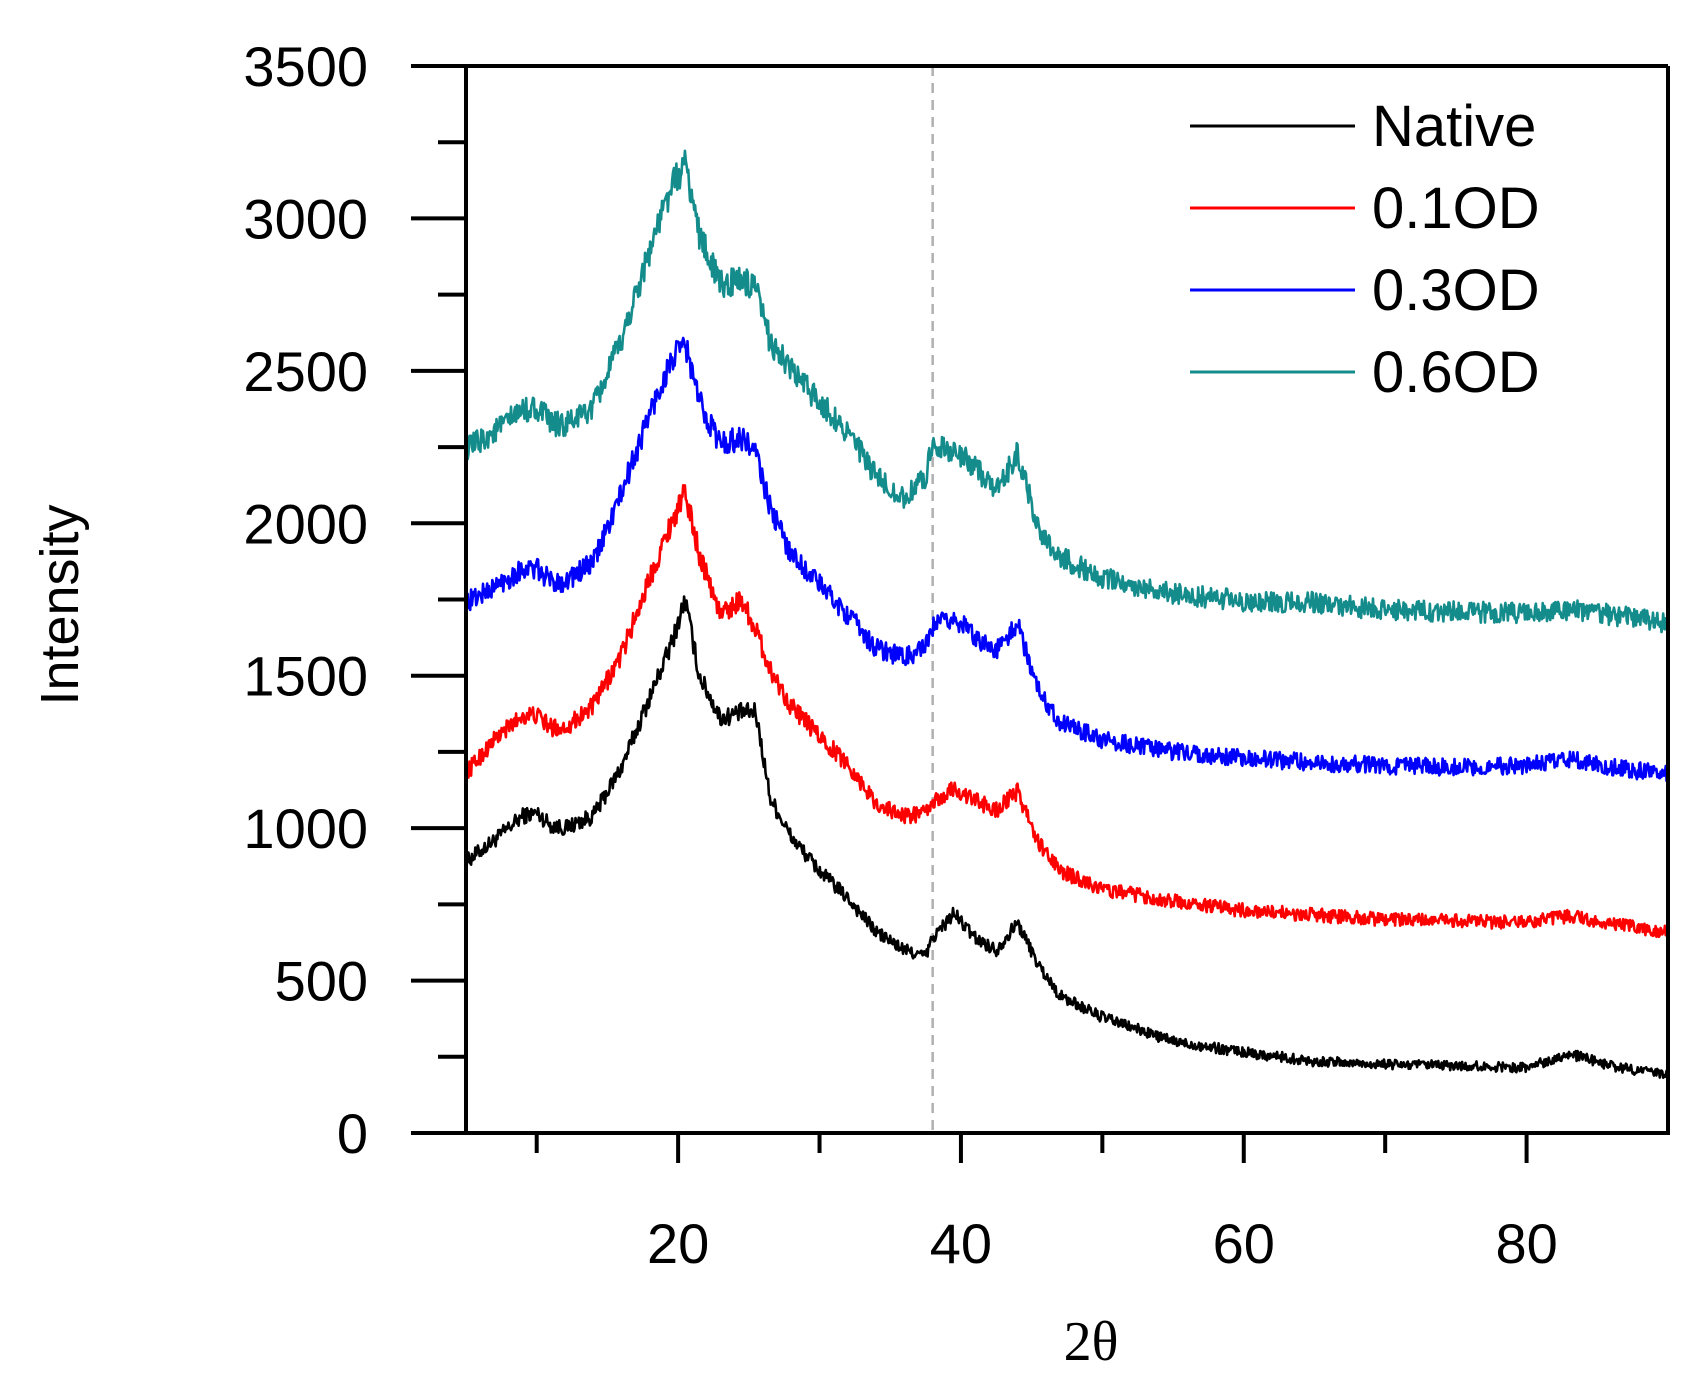  Describe the element at coordinates (305, 371) in the screenshot. I see `y-tick-label-2500: 2500` at that location.